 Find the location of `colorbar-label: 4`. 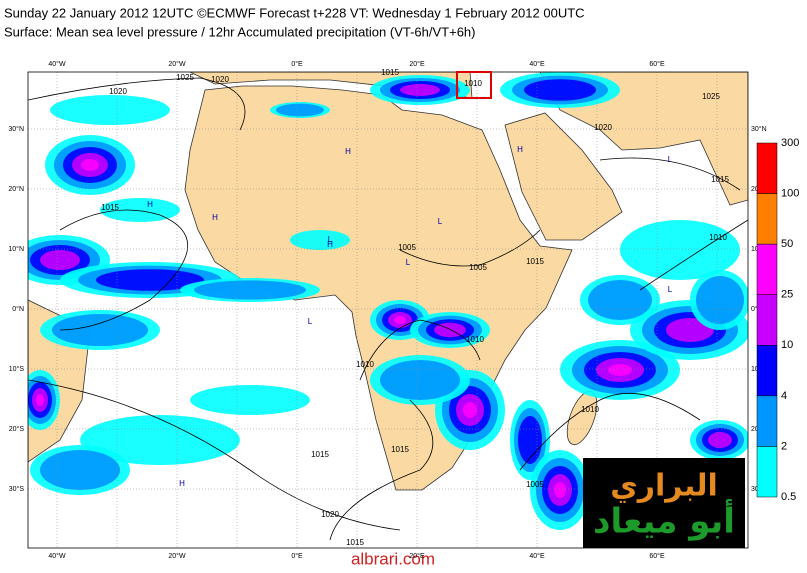

colorbar-label: 4 is located at coordinates (784, 396).